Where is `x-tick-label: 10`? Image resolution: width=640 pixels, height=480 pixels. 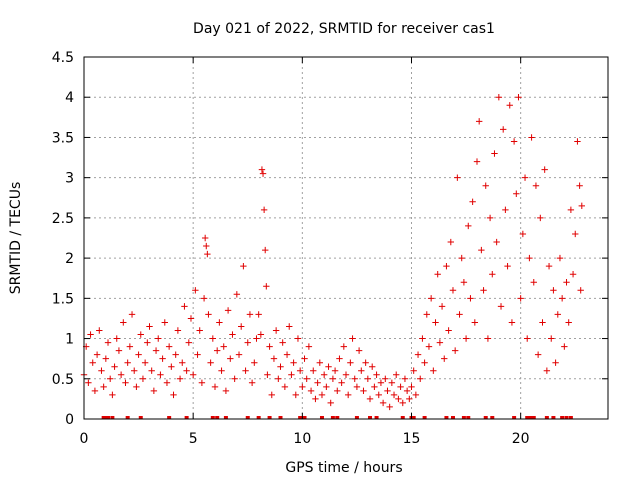
x-tick-label: 10 is located at coordinates (302, 439).